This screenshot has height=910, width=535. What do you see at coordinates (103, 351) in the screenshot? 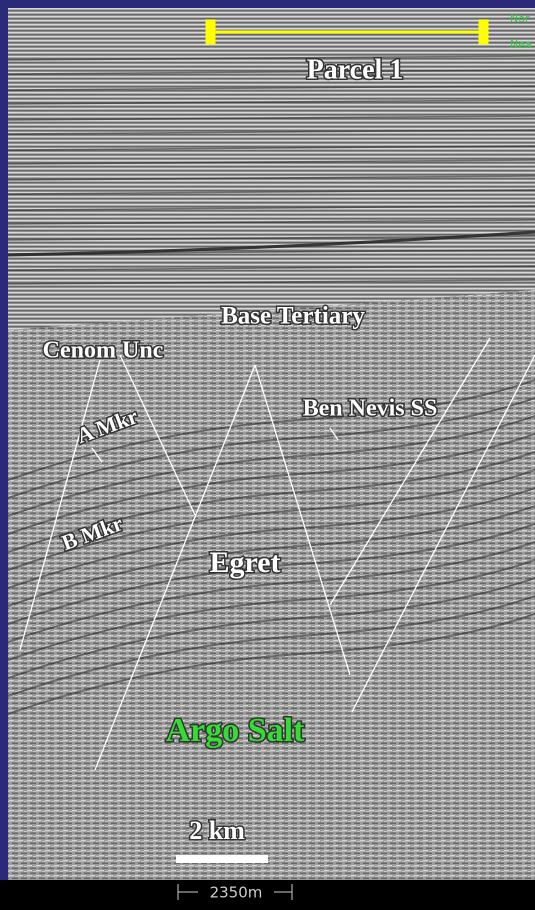
I see `horizon-label: Cenom Unc` at bounding box center [103, 351].